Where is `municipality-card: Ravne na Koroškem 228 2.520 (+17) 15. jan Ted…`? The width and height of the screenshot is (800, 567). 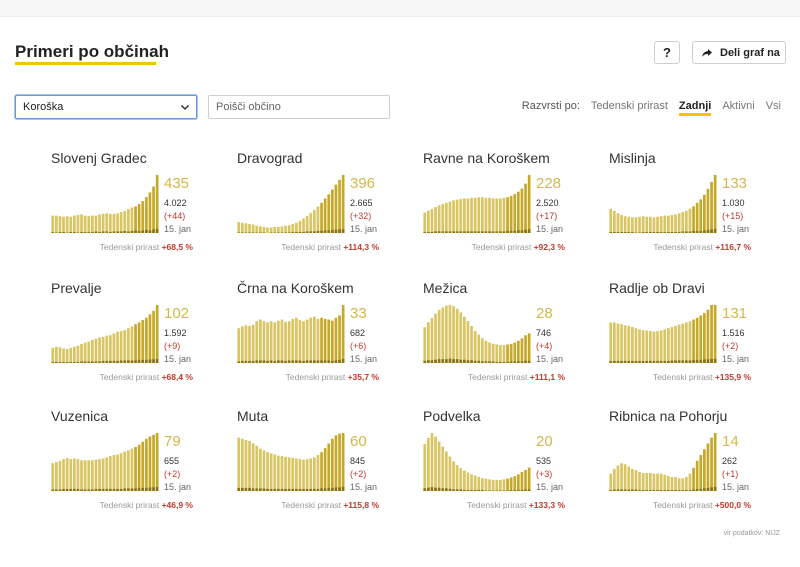 municipality-card: Ravne na Koroškem 228 2.520 (+17) 15. jan Ted… is located at coordinates (498, 205).